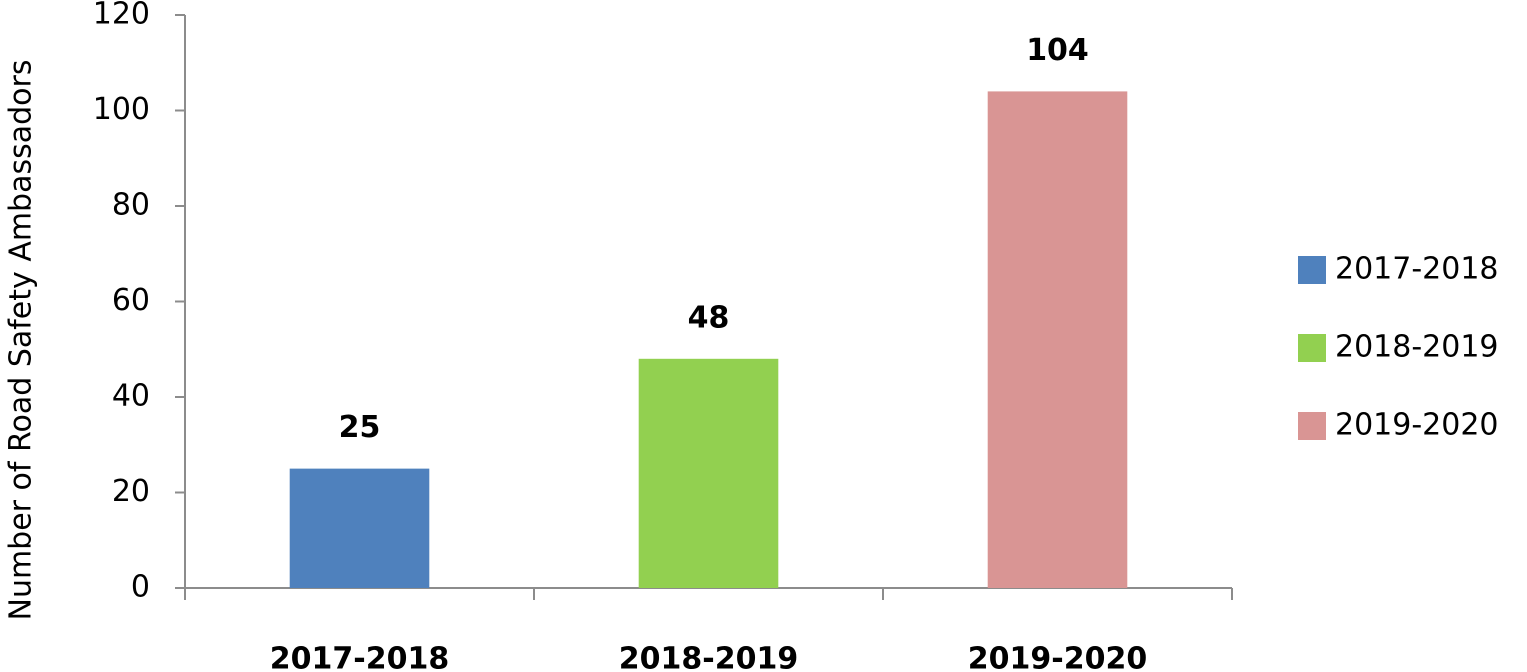 The image size is (1527, 672). Describe the element at coordinates (359, 657) in the screenshot. I see `x-tick-label: 2017-2018` at that location.